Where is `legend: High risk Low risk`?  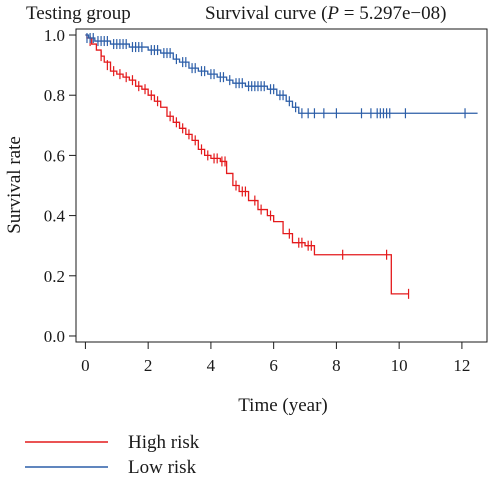
legend: High risk Low risk is located at coordinates (112, 455).